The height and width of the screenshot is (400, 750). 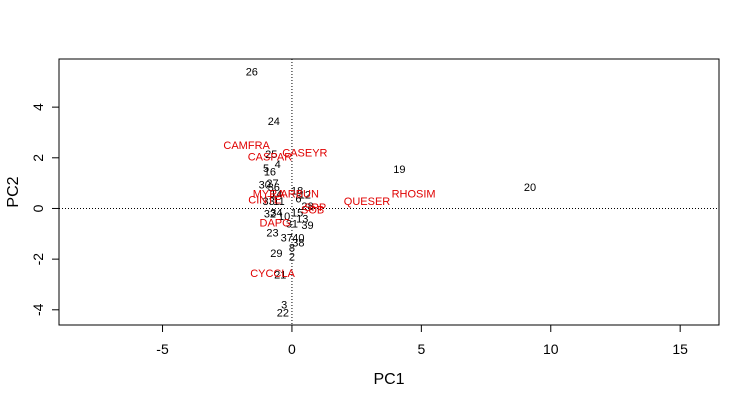 I want to click on observation-point-label: 16, so click(x=270, y=173).